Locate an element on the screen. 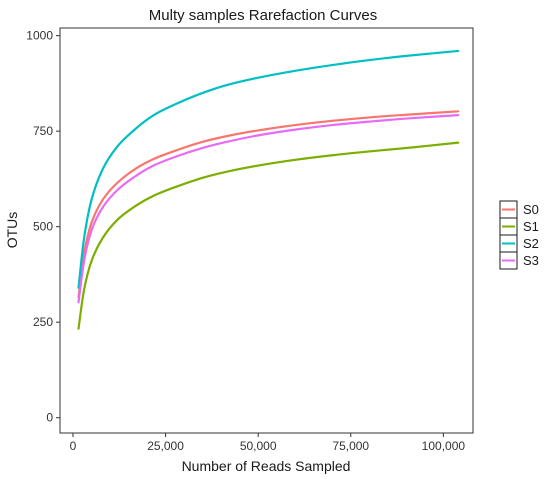 The height and width of the screenshot is (479, 550). x-tick-label: 0 is located at coordinates (73, 446).